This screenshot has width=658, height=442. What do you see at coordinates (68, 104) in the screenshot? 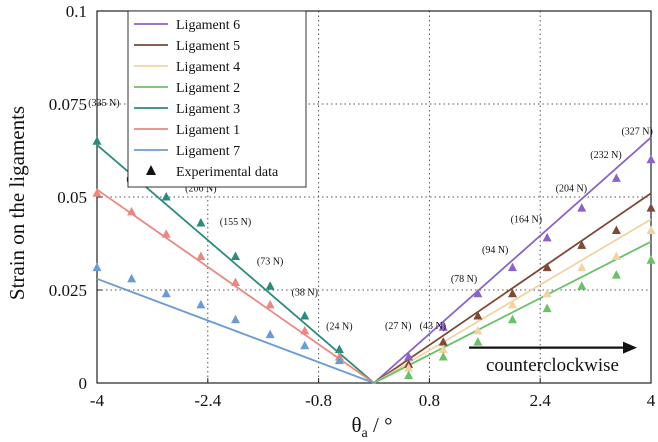
I see `y-tick-label: 0.075` at bounding box center [68, 104].